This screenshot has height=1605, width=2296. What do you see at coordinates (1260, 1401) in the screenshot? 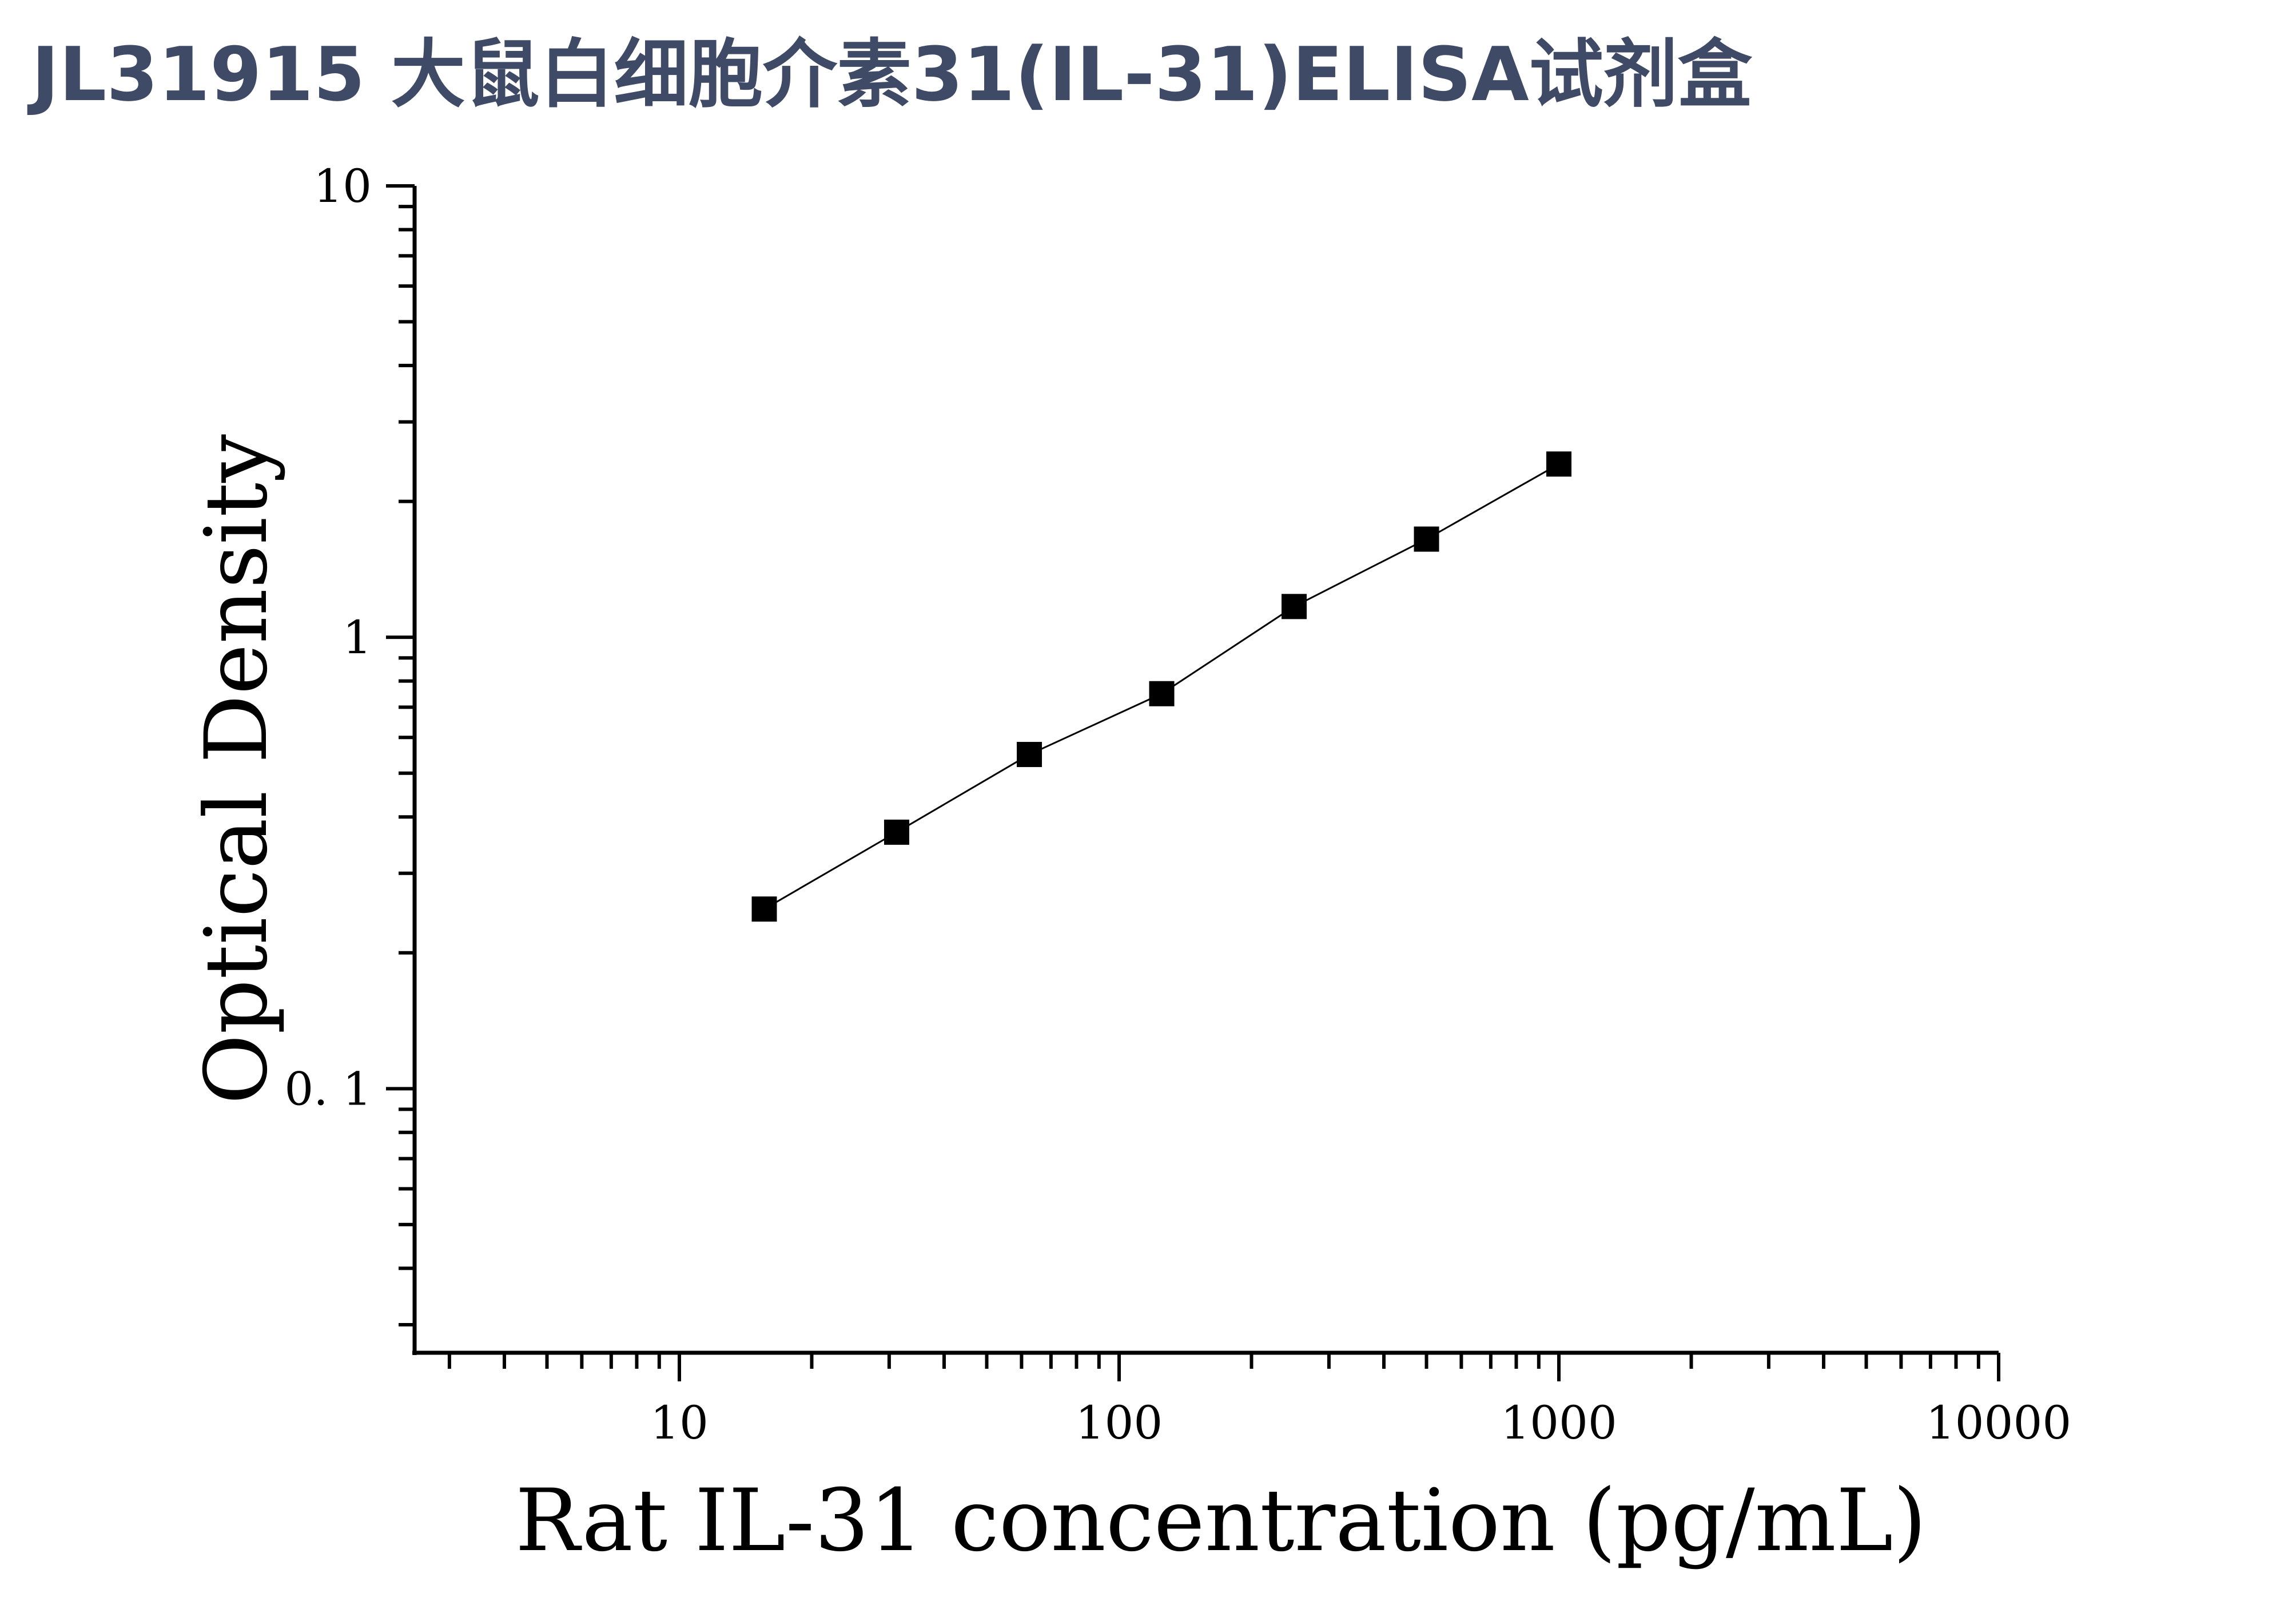
I see `x-axis-ticks: 10 100 1000 10000` at bounding box center [1260, 1401].